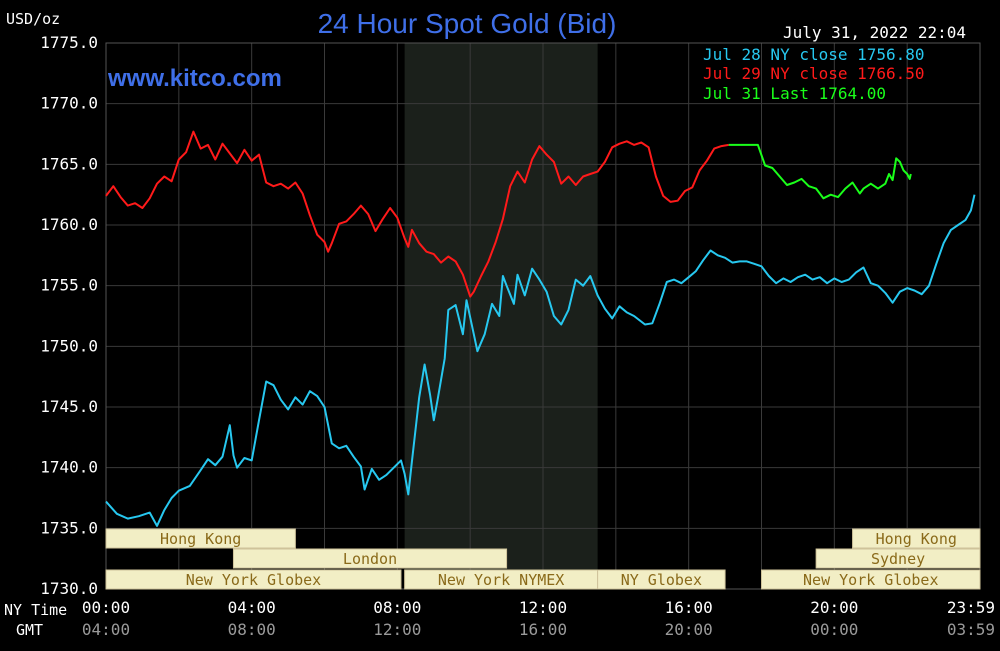  Describe the element at coordinates (69, 345) in the screenshot. I see `y-tick-label: 1750.0` at that location.